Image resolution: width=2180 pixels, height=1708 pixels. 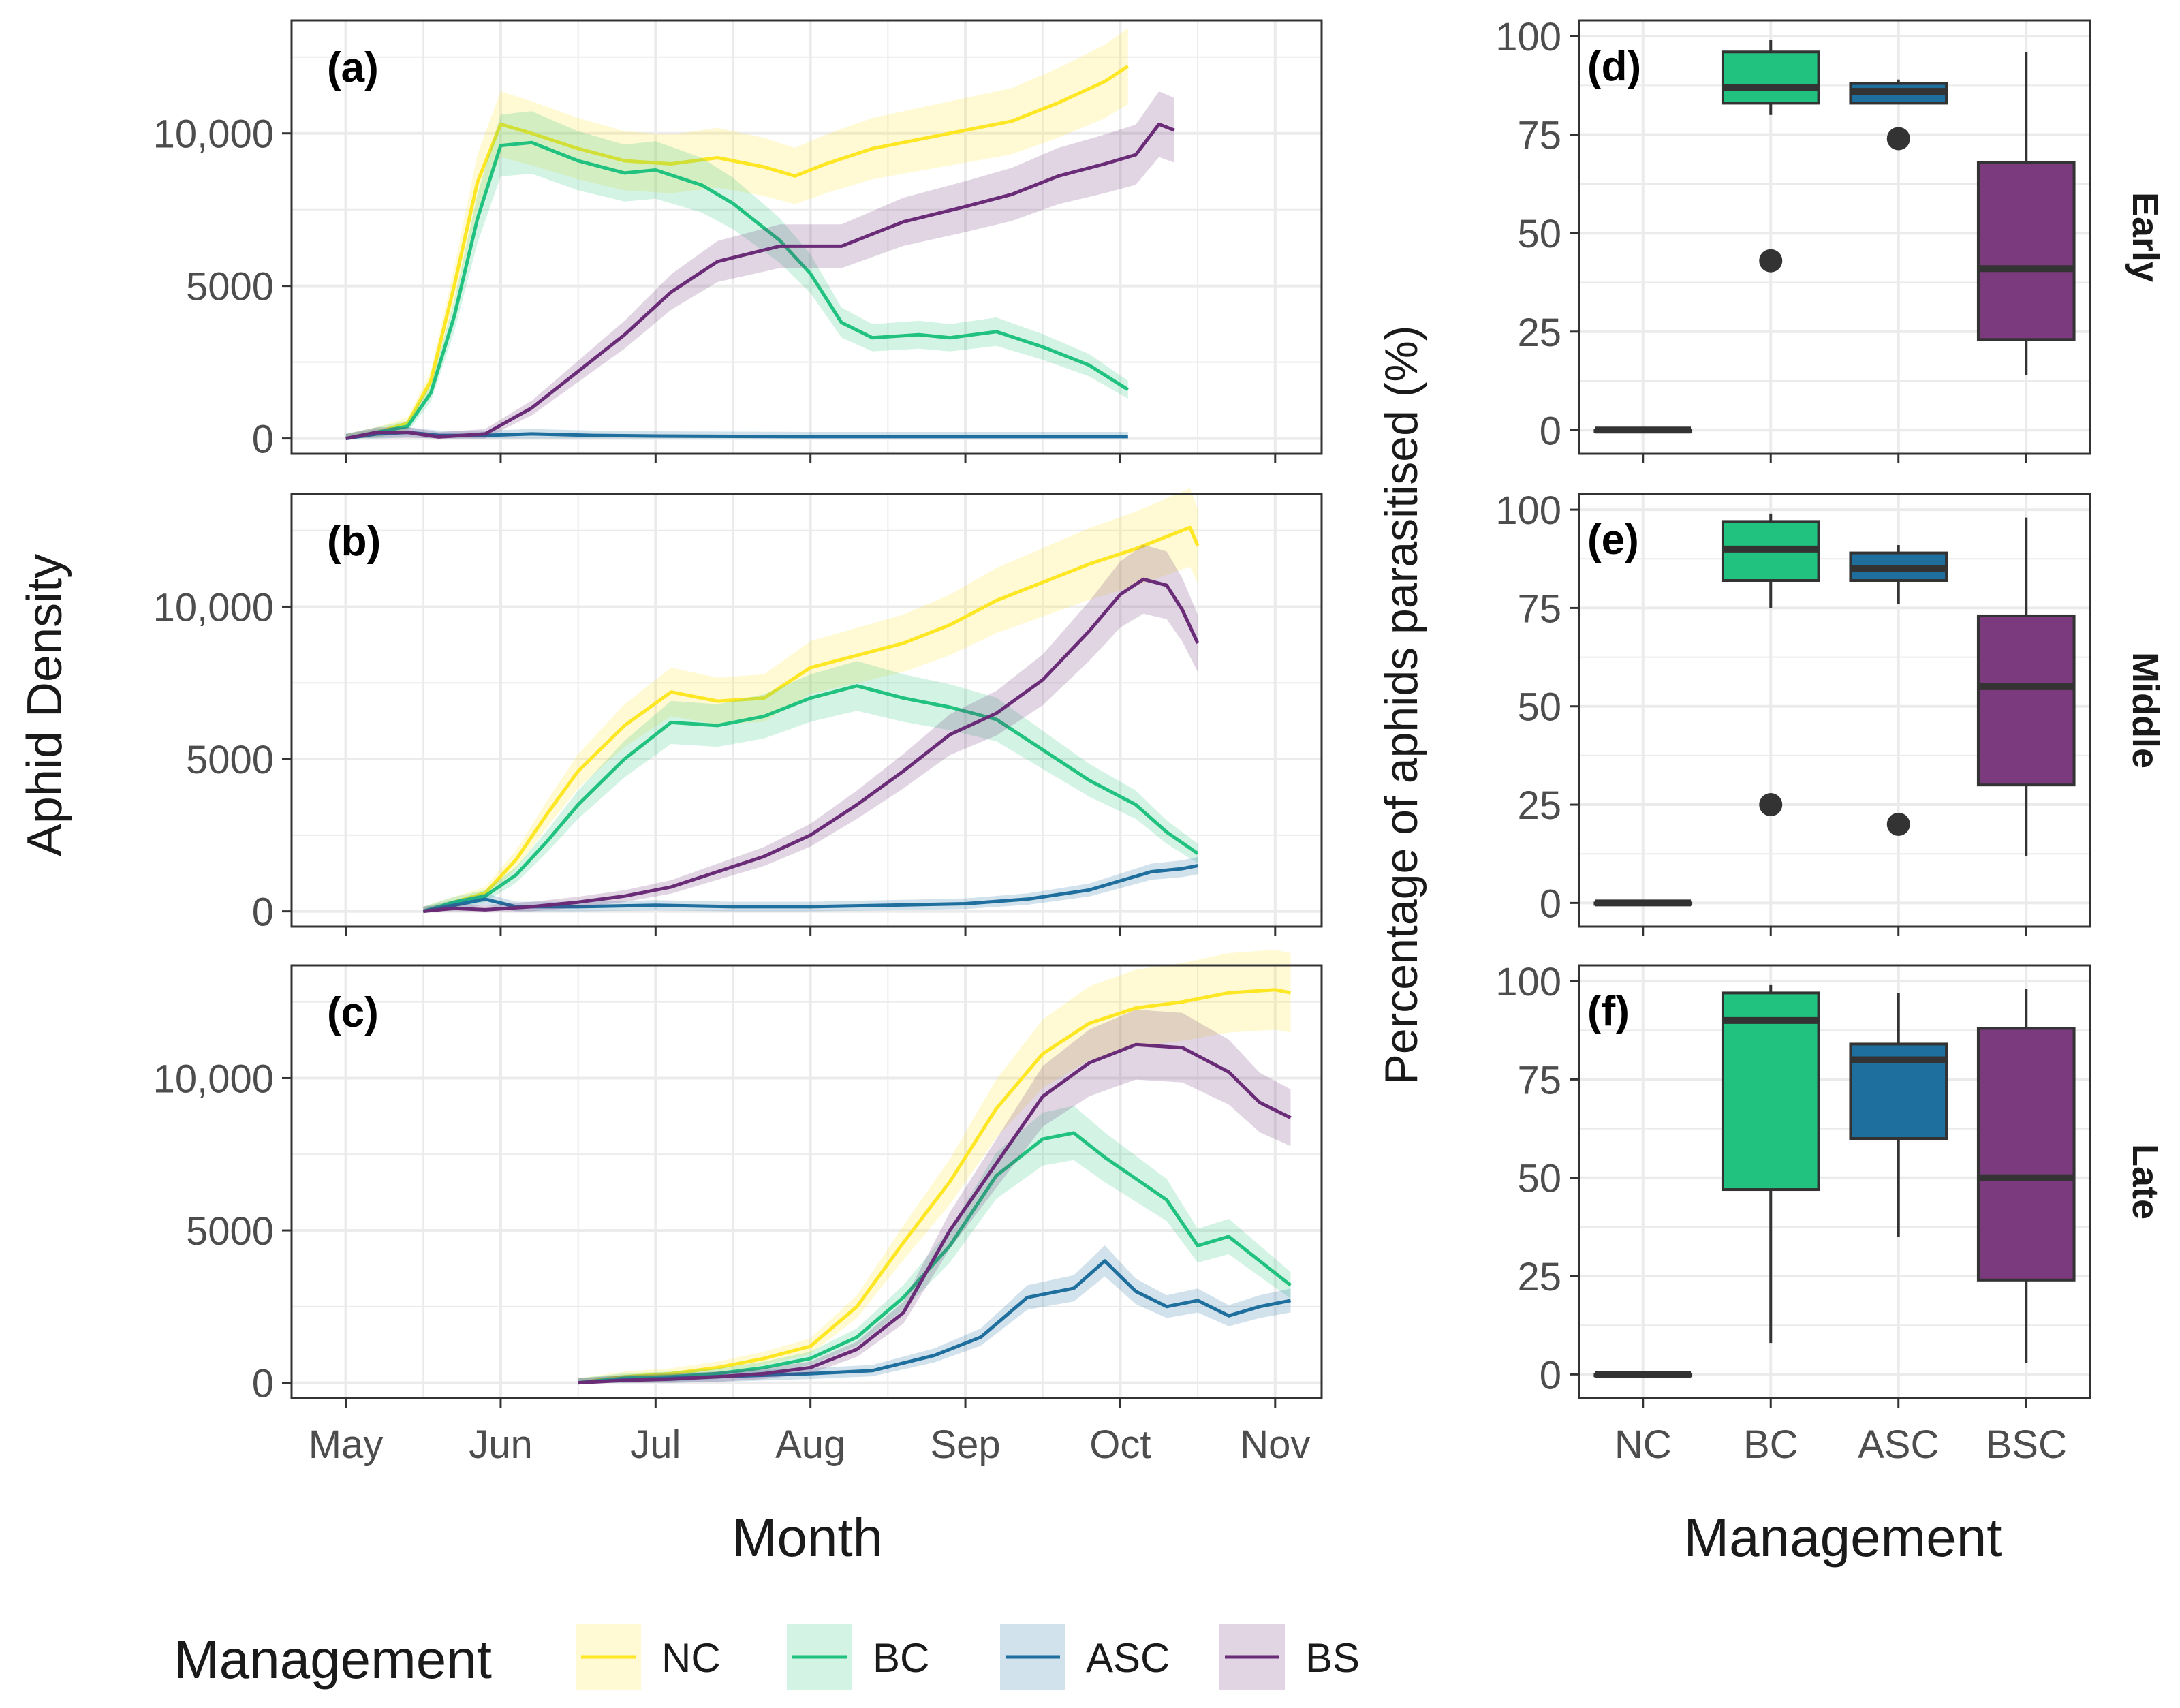 What do you see at coordinates (346, 1445) in the screenshot?
I see `x-tick-label: May` at bounding box center [346, 1445].